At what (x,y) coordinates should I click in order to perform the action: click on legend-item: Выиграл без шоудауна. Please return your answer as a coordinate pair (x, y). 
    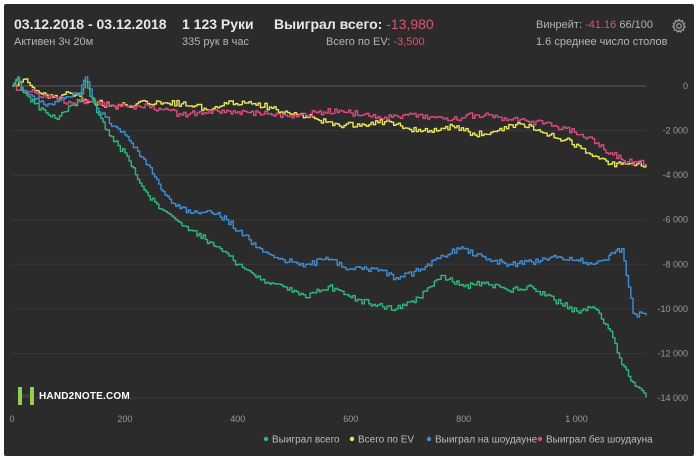
    Looking at the image, I should click on (595, 440).